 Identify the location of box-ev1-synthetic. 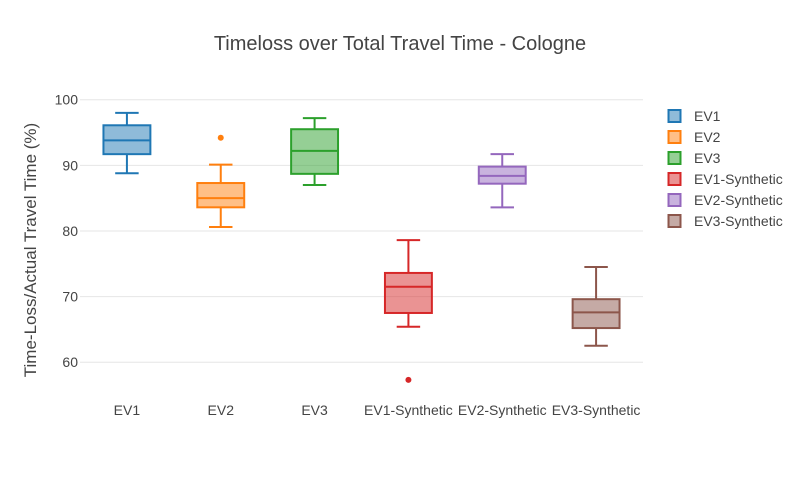
(408, 311).